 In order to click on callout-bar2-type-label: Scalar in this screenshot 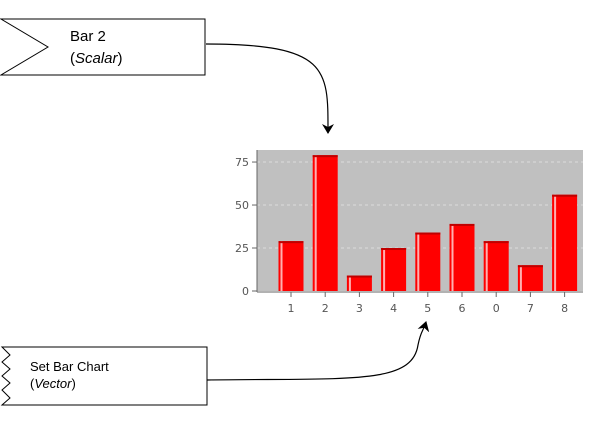, I will do `click(97, 58)`.